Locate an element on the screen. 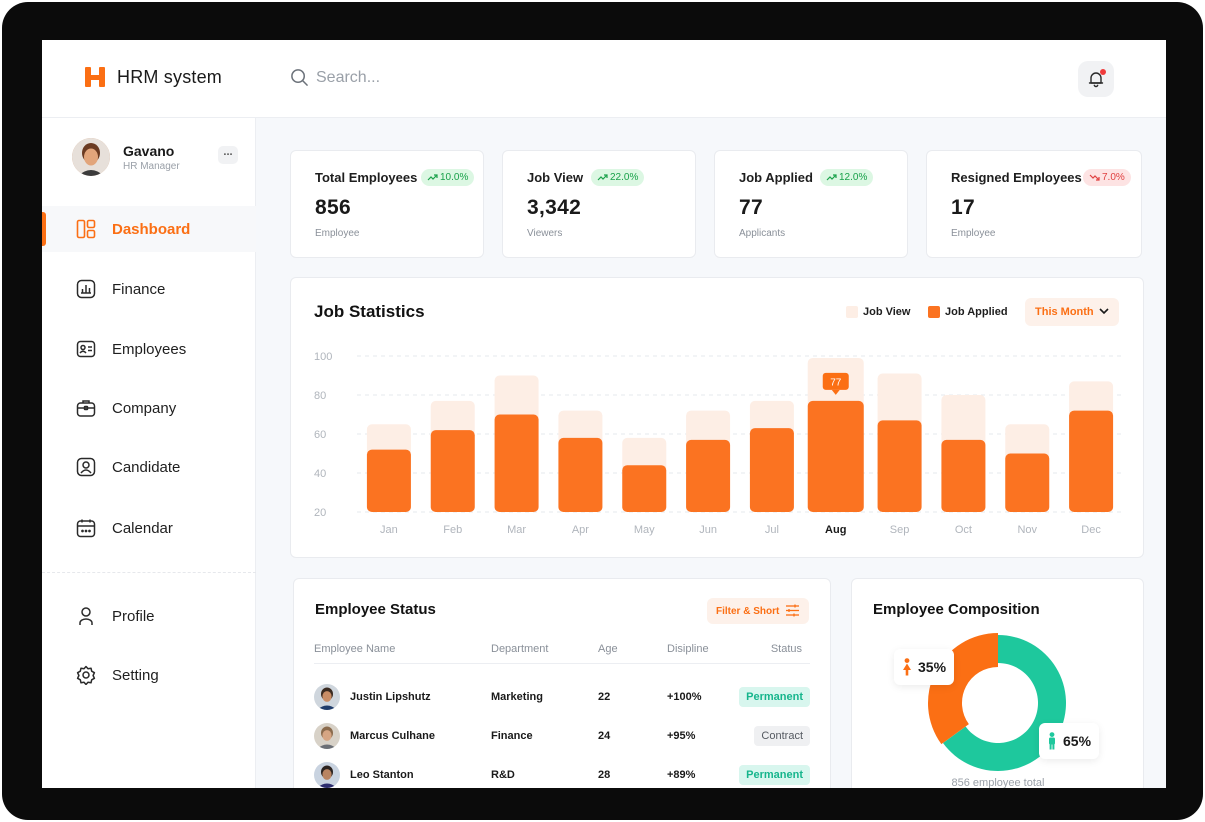  app-name: HRM system is located at coordinates (169, 76).